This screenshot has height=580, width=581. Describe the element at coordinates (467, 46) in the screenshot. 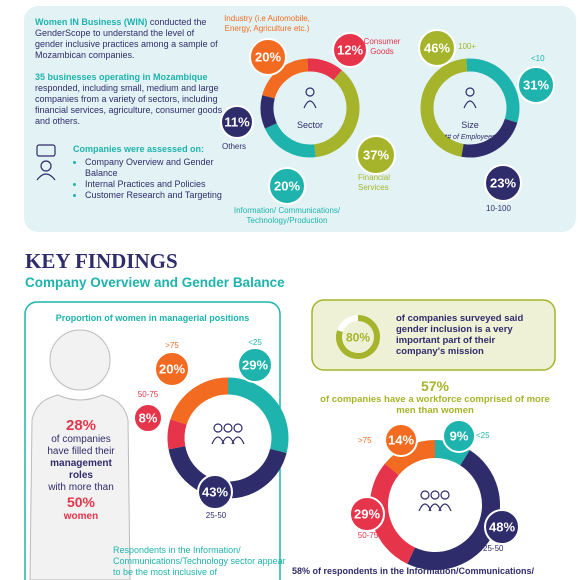

I see `category-label: 100+` at that location.